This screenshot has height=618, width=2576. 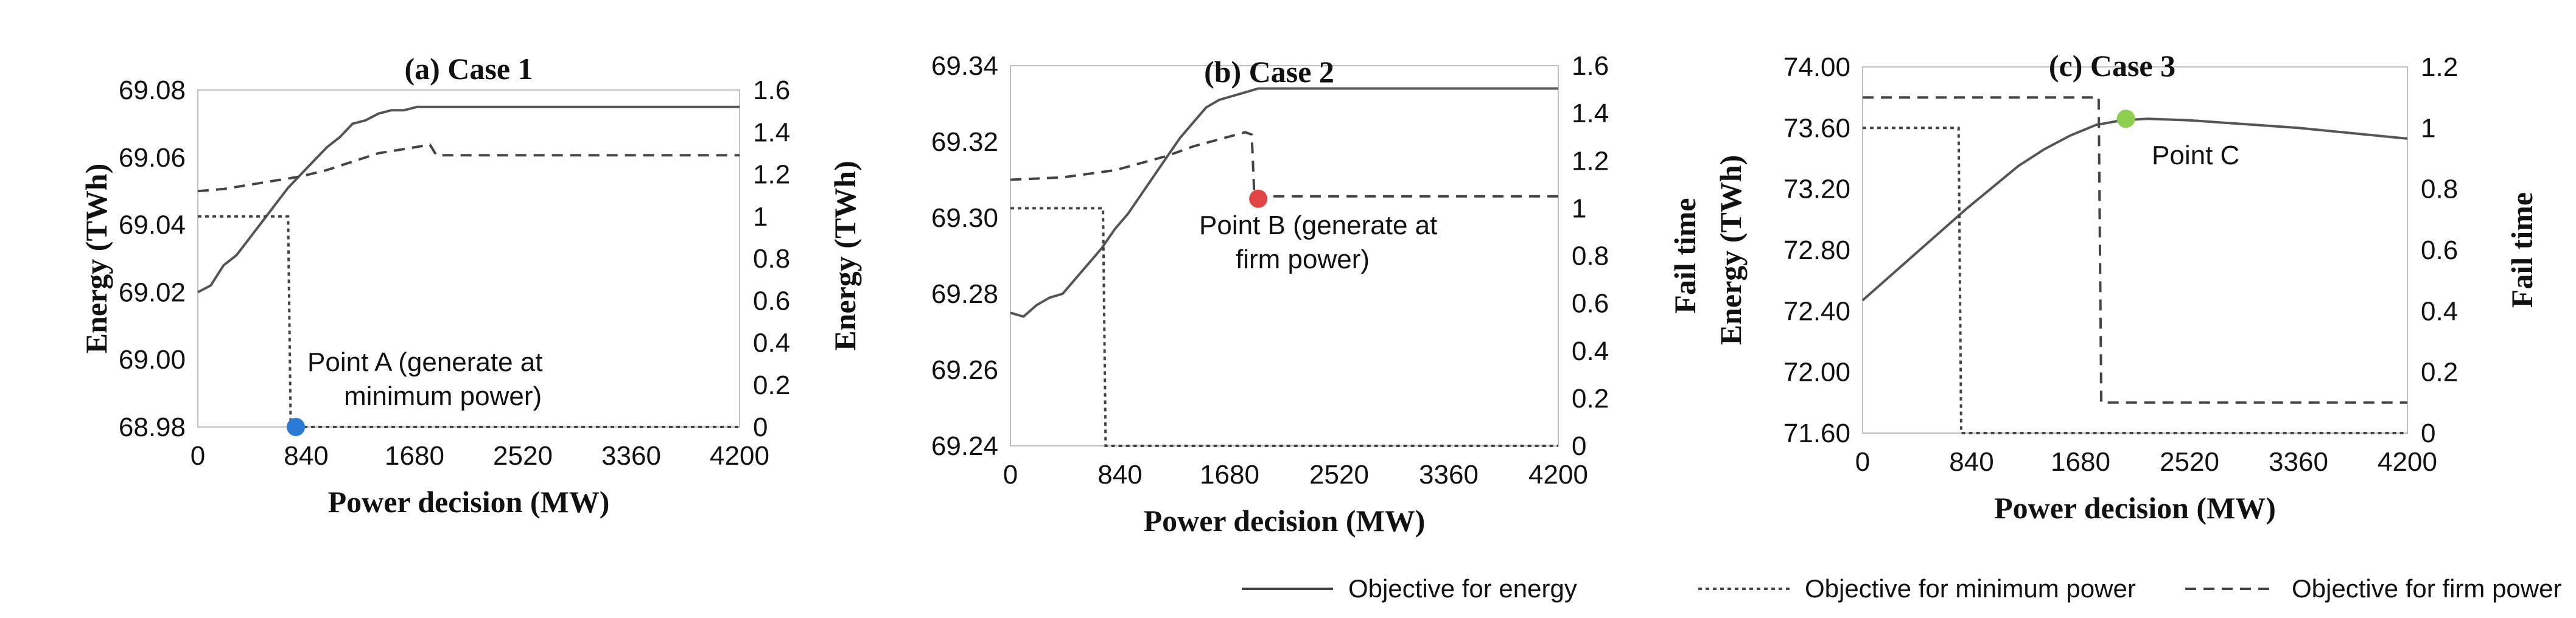 I want to click on y-tick-label: 73.20, so click(x=1817, y=190).